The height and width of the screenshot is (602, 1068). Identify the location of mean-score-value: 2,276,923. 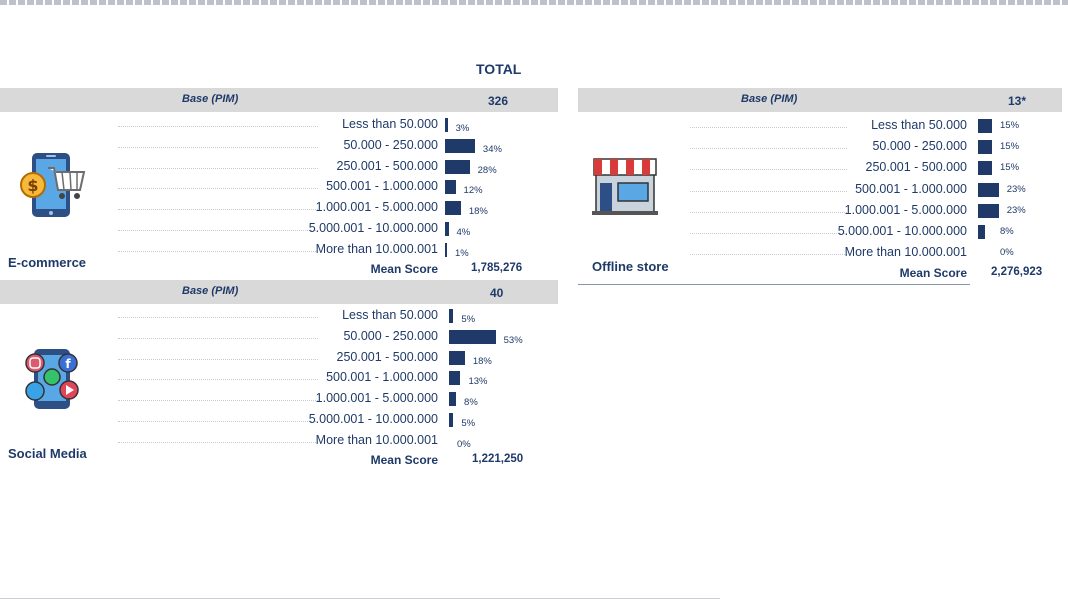
(1017, 272).